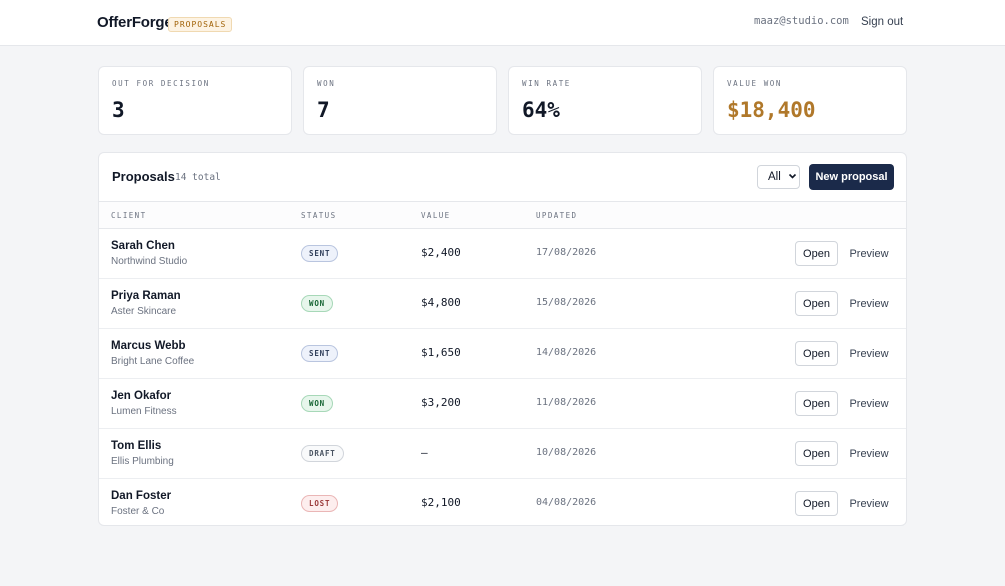 This screenshot has height=586, width=1005. Describe the element at coordinates (319, 215) in the screenshot. I see `column-header-status: STATUS` at that location.